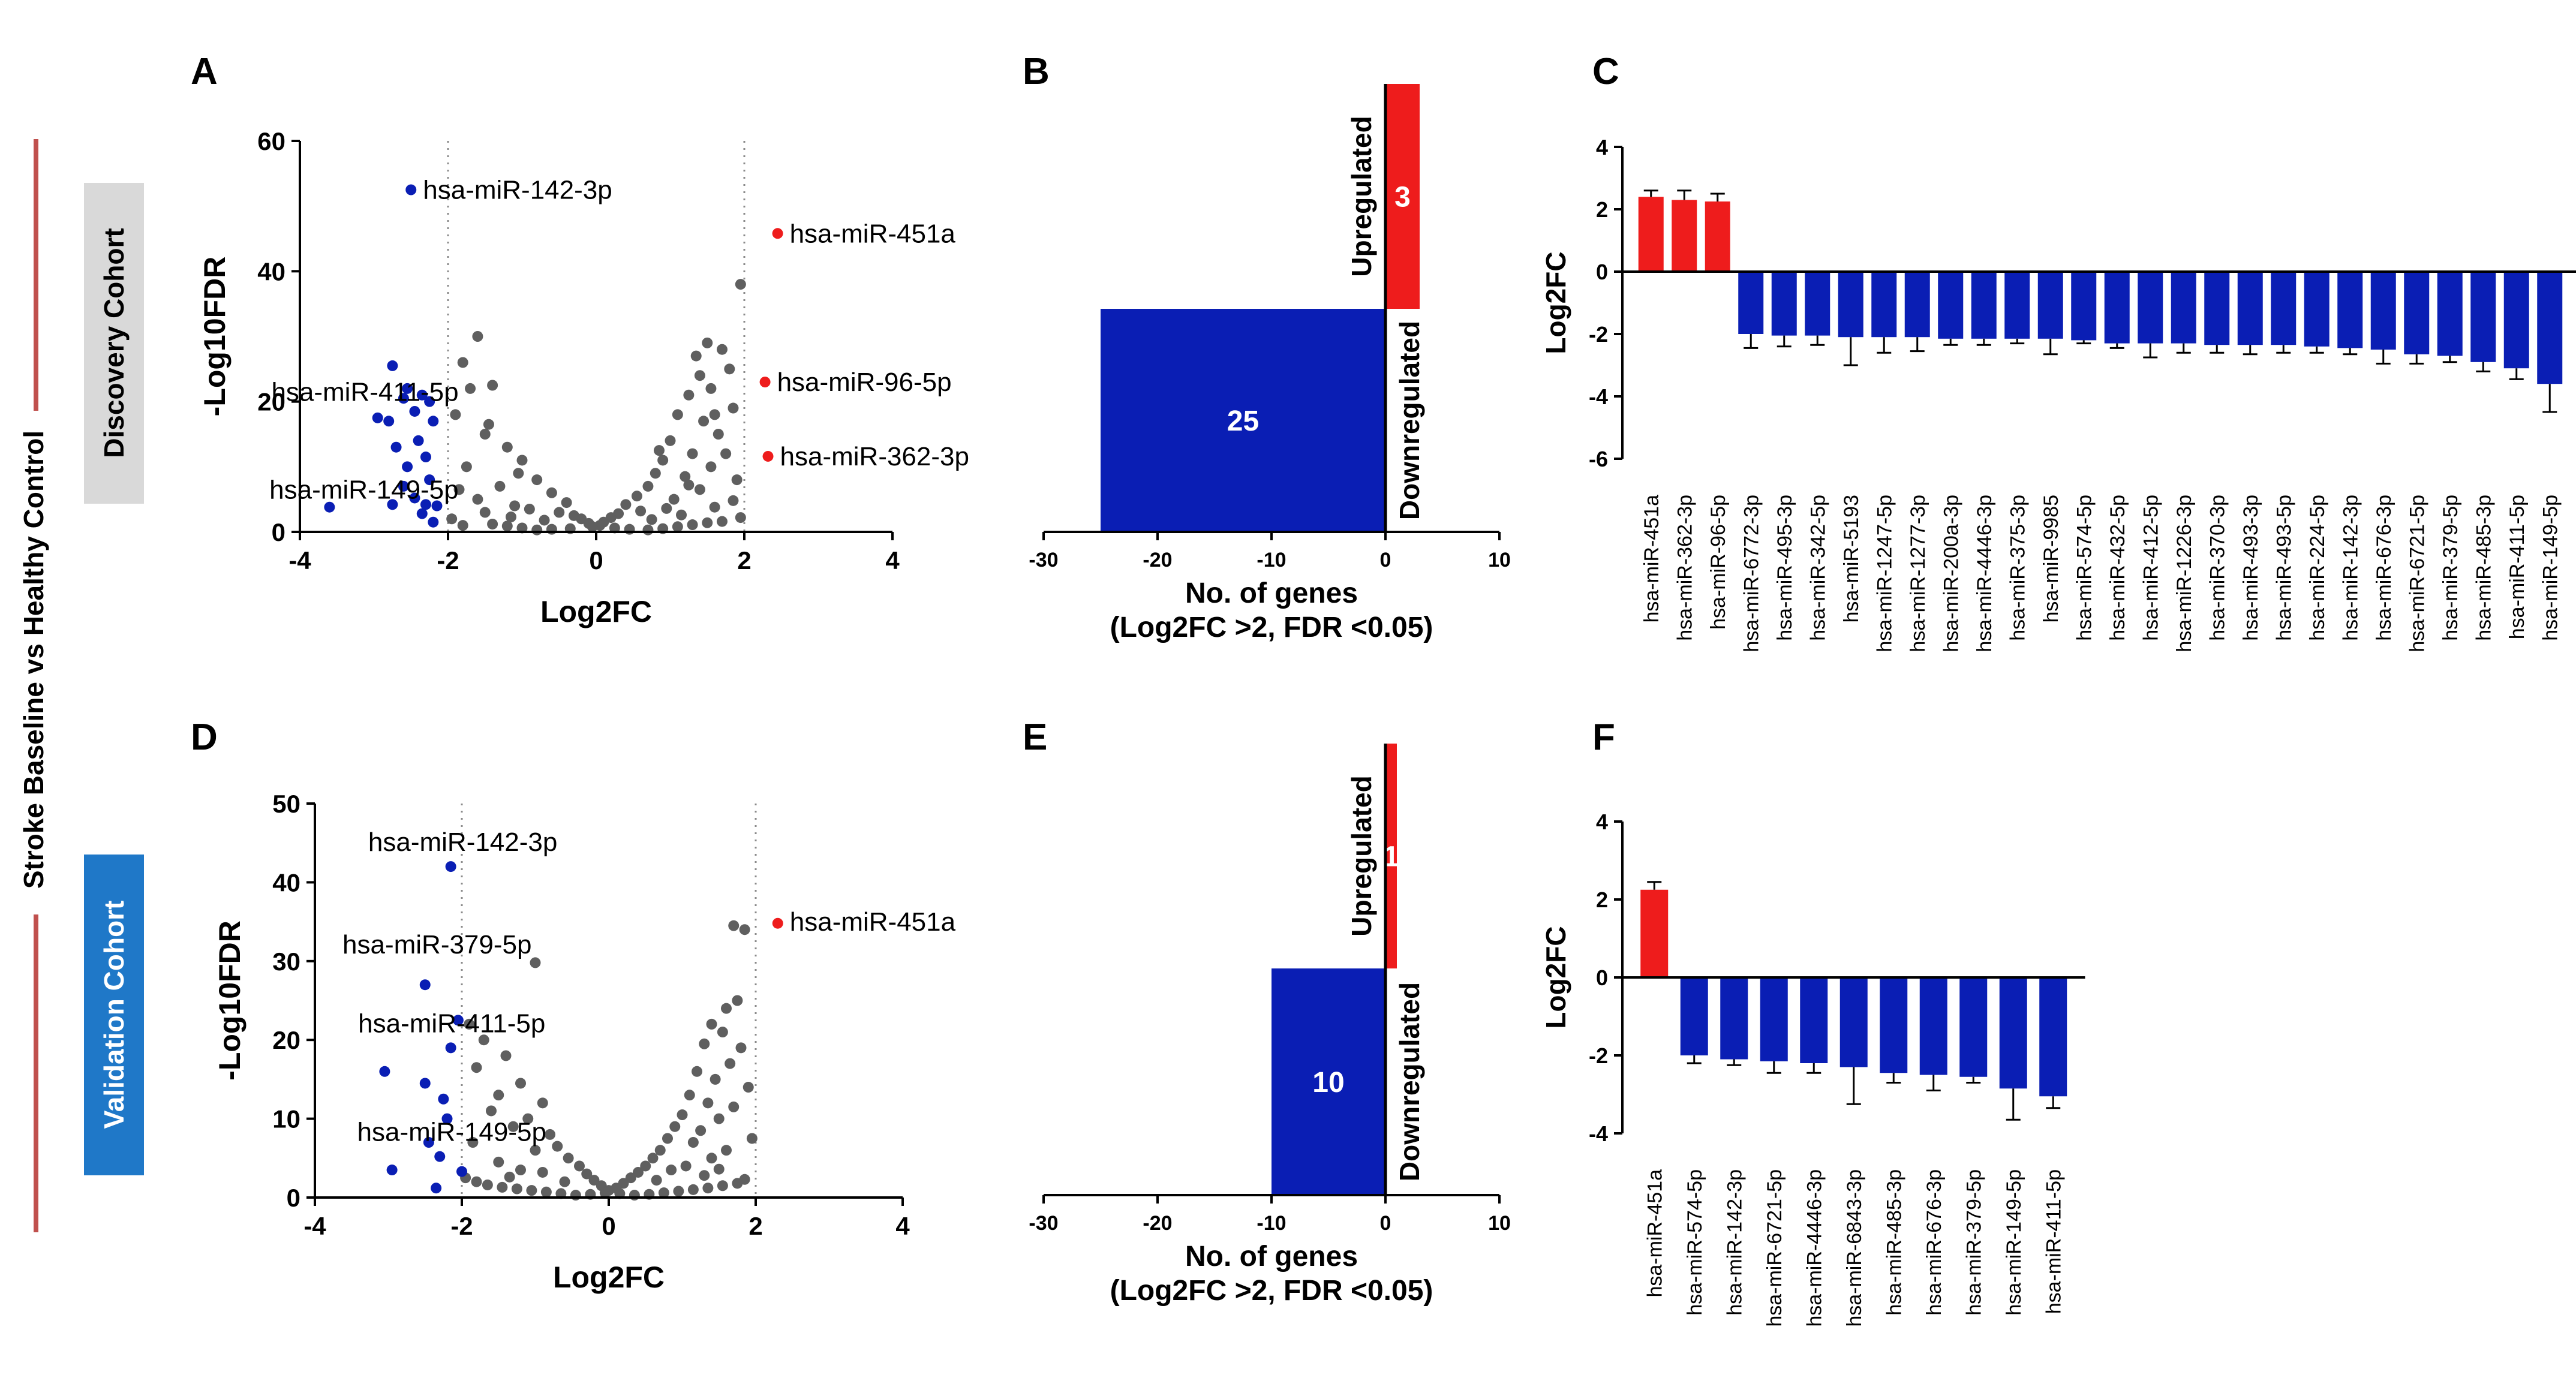  I want to click on upregulated-bar, so click(1718, 236).